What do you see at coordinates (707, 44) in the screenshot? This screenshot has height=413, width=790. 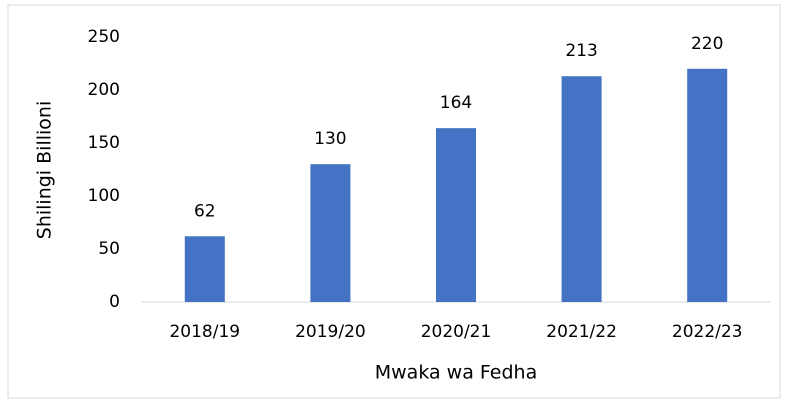 I see `data-label: 220` at bounding box center [707, 44].